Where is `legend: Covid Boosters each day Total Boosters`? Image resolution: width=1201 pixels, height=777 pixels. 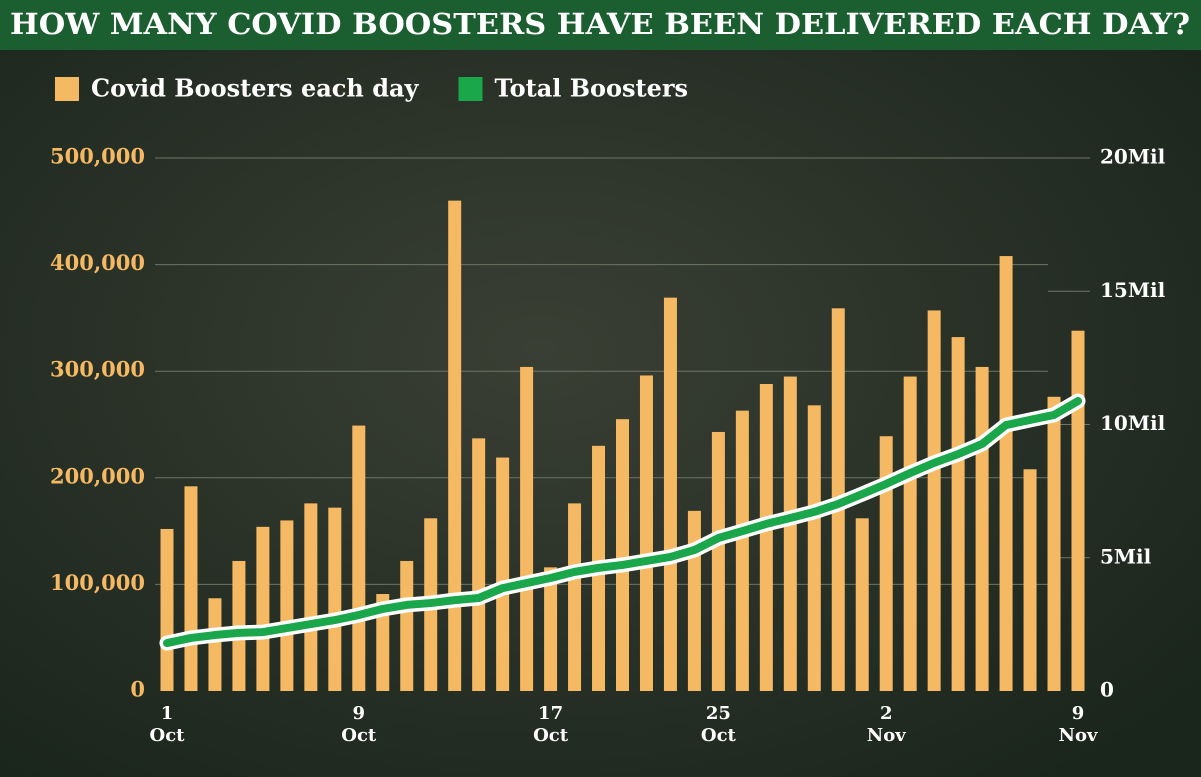
legend: Covid Boosters each day Total Boosters is located at coordinates (371, 88).